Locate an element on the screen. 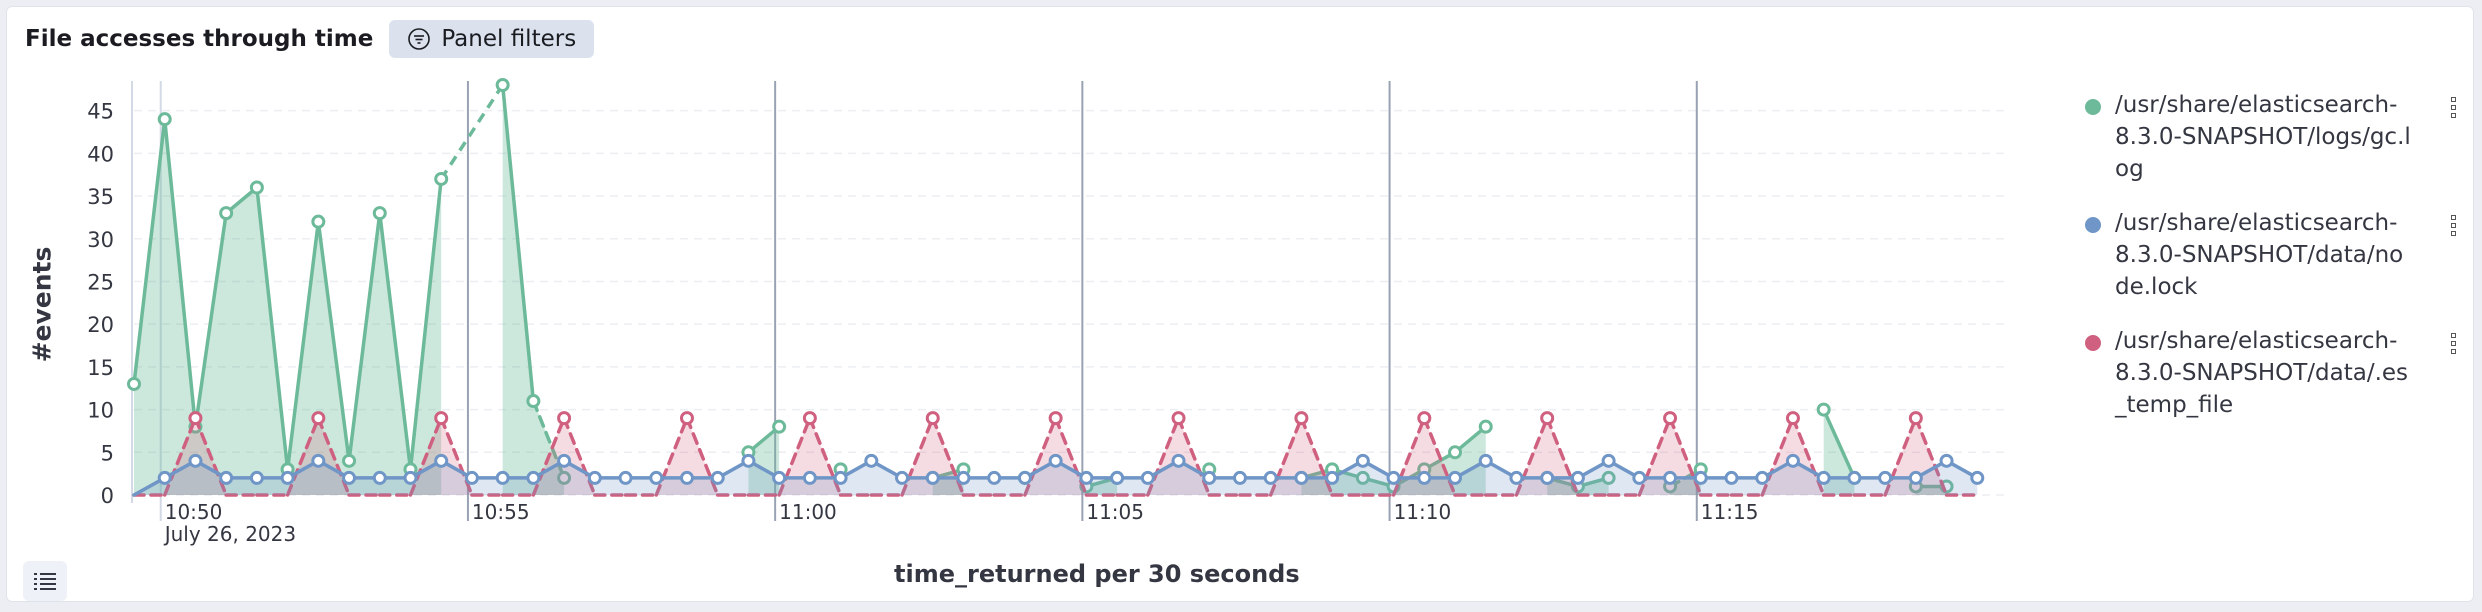  panel-filters-button: Panel filters is located at coordinates (492, 39).